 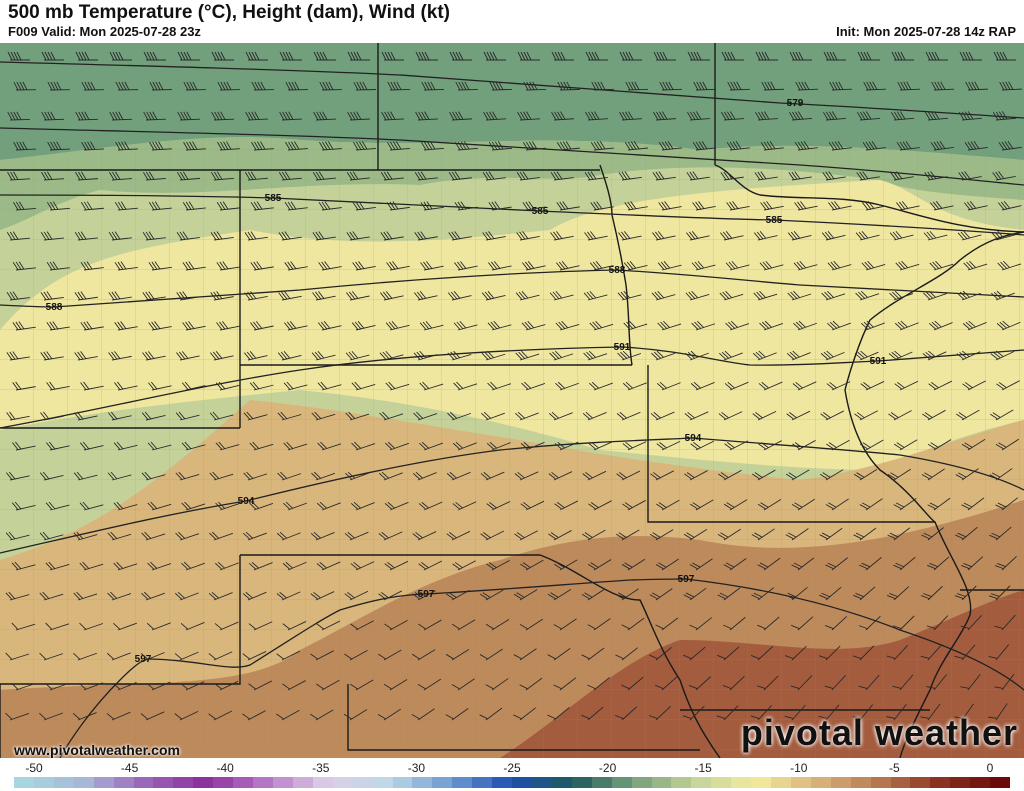 What do you see at coordinates (607, 768) in the screenshot?
I see `colorbar-tick-label: -20` at bounding box center [607, 768].